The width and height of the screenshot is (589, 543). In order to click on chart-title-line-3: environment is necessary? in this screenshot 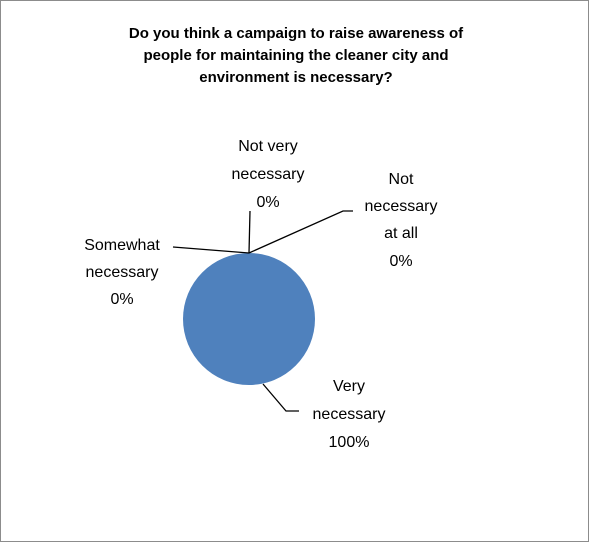, I will do `click(296, 77)`.